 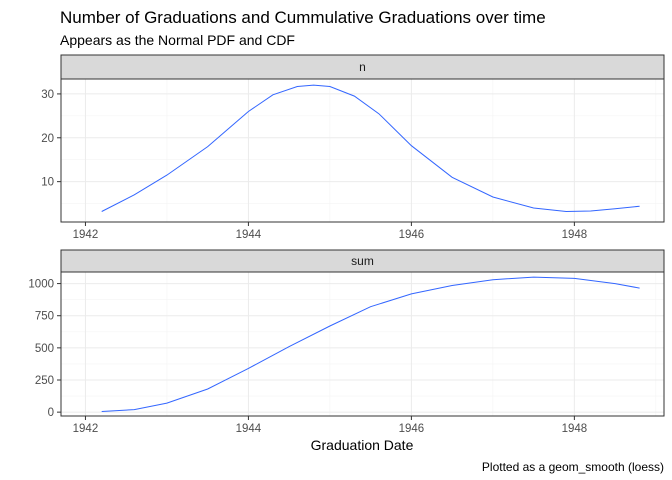 What do you see at coordinates (44, 381) in the screenshot?
I see `y-tick-label: 250` at bounding box center [44, 381].